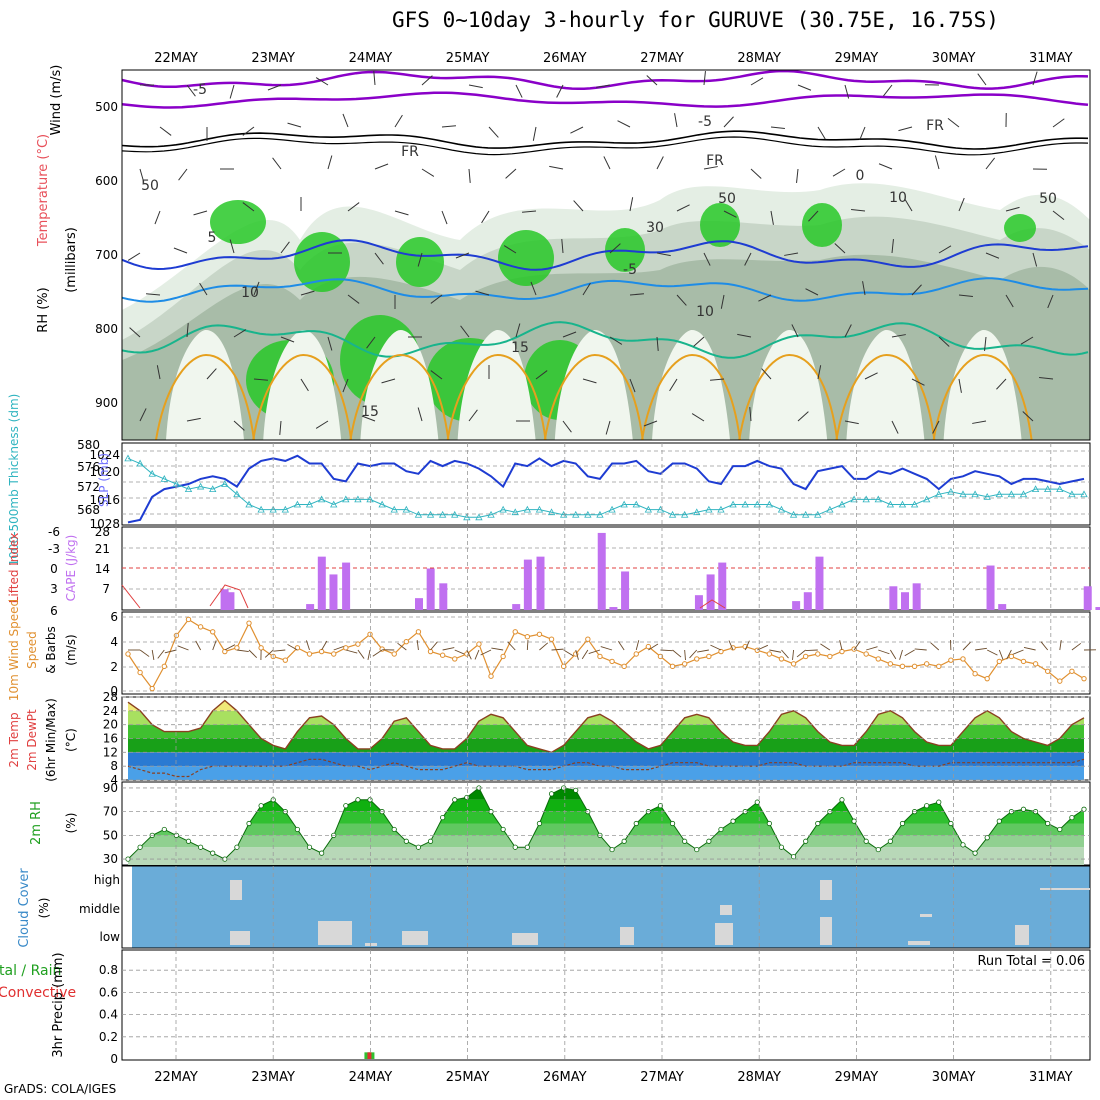 This screenshot has width=1100, height=1100. What do you see at coordinates (102, 569) in the screenshot?
I see `cape-tick: 14` at bounding box center [102, 569].